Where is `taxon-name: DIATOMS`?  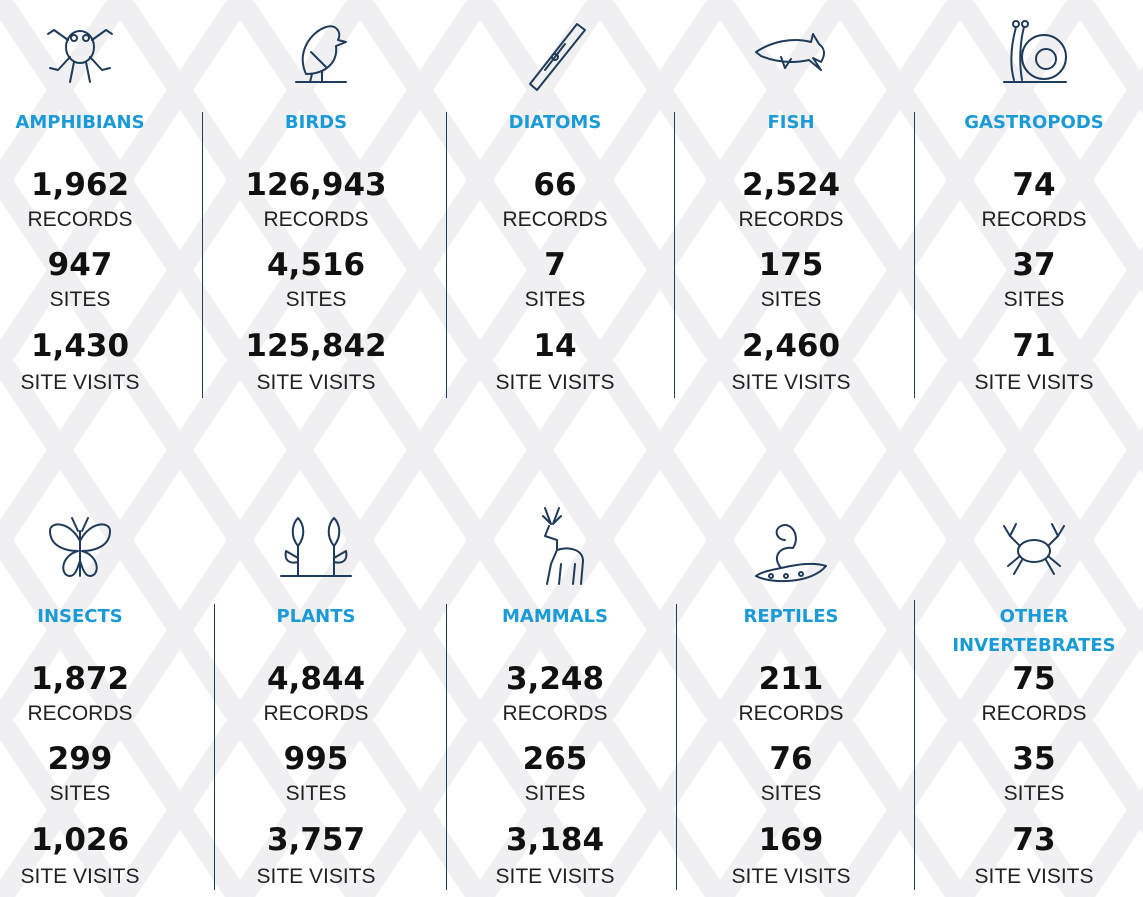
taxon-name: DIATOMS is located at coordinates (555, 122).